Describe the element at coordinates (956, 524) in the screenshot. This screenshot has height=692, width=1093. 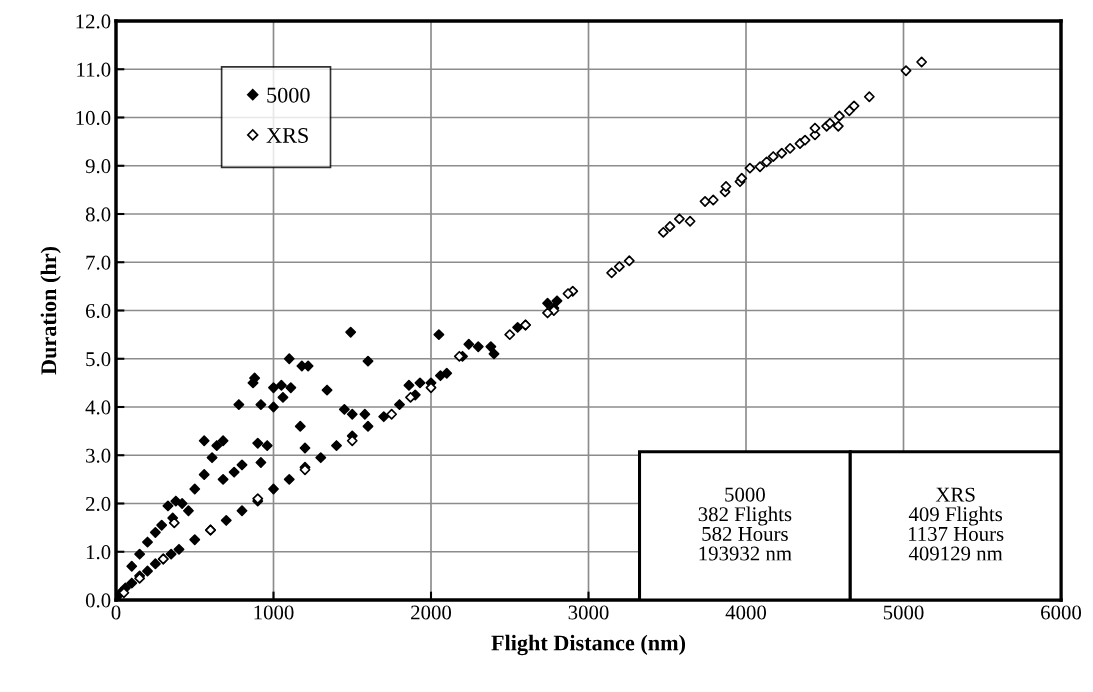
I see `annotation: XRS 409 Flights 1137 Hours 409129 nm` at that location.